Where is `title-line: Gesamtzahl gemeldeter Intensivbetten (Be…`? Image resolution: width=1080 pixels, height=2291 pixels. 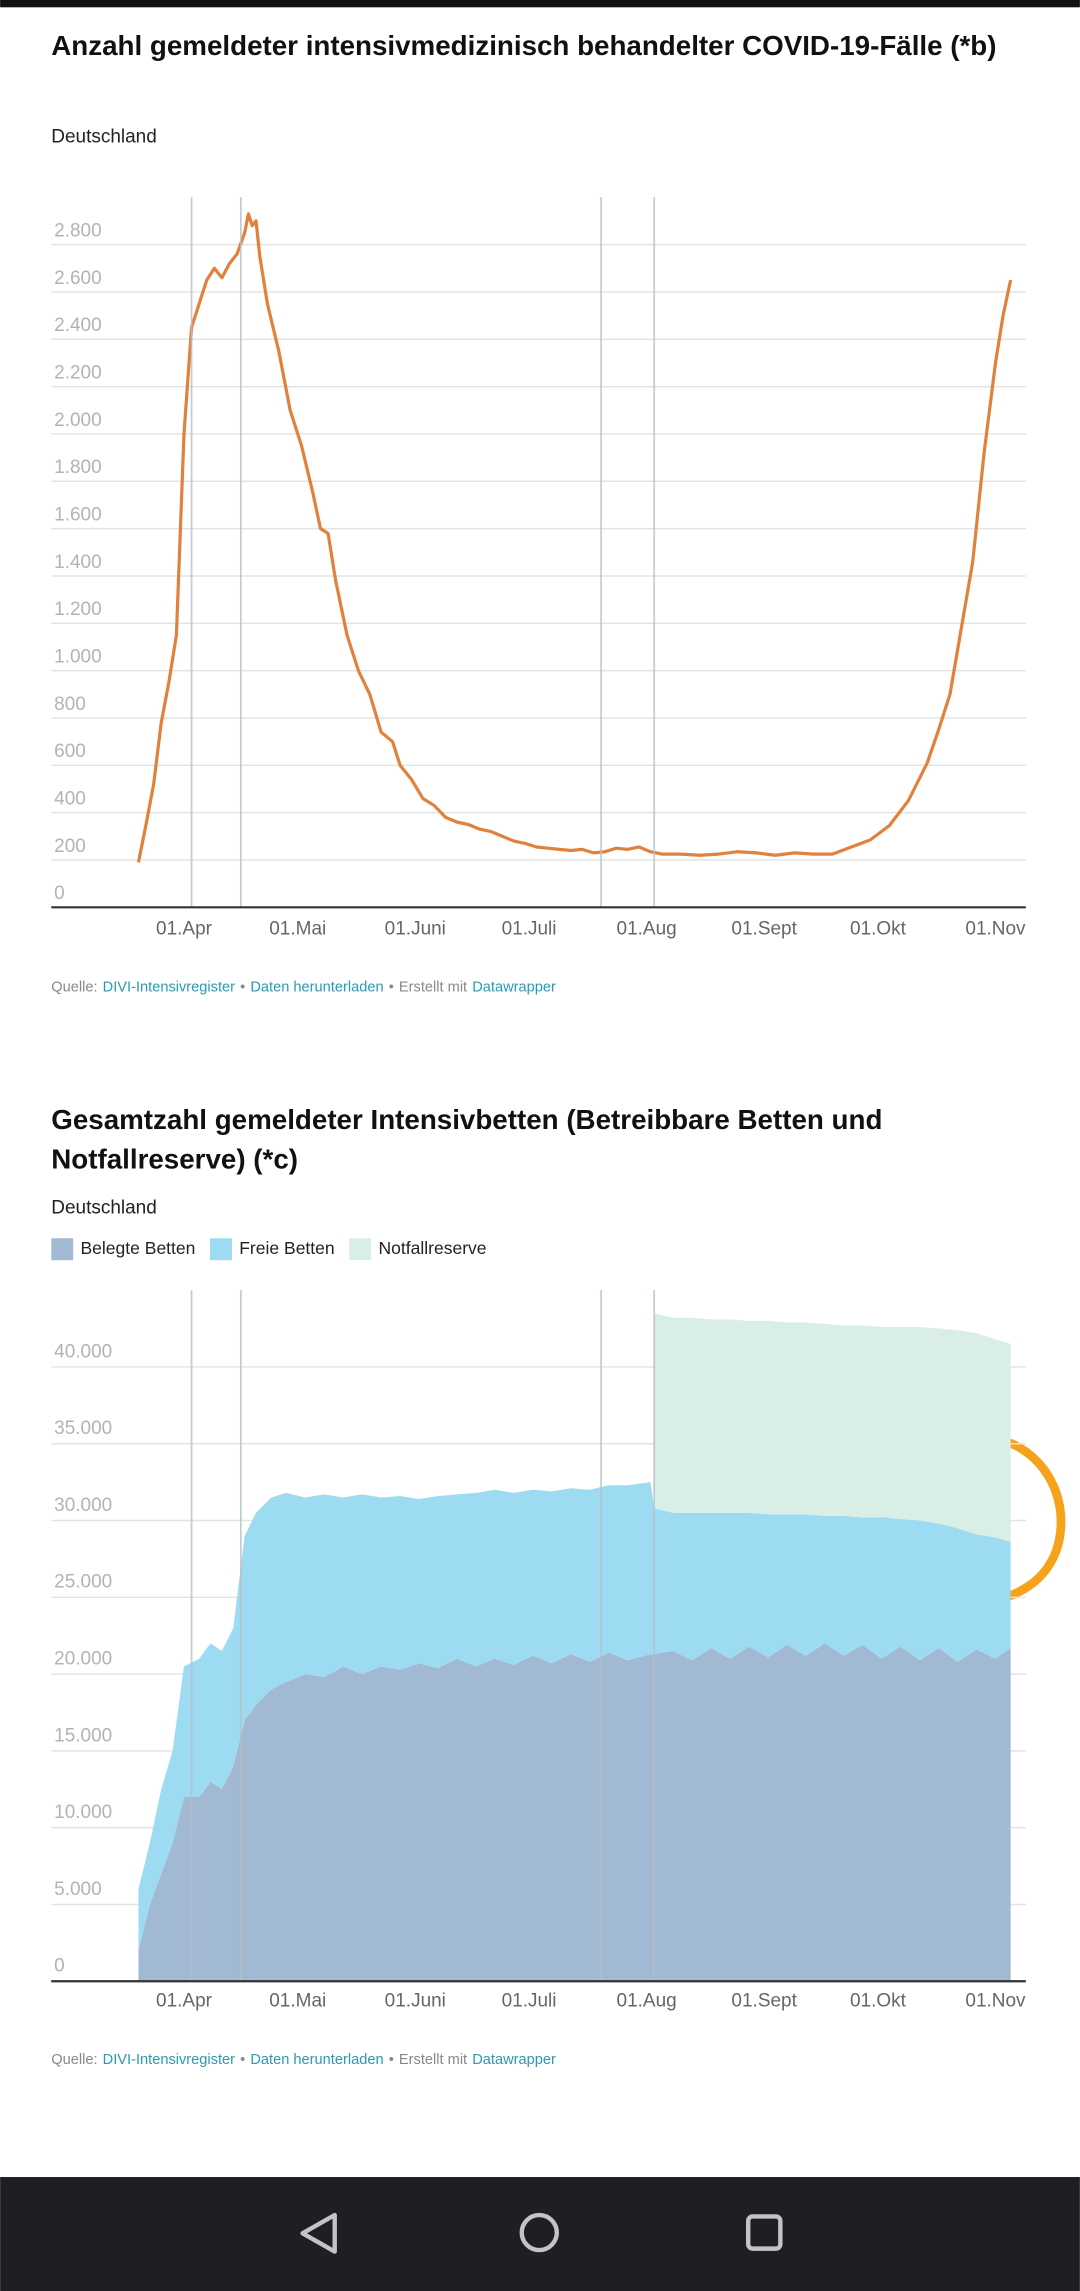
title-line: Gesamtzahl gemeldeter Intensivbetten (Be… is located at coordinates (470, 1119).